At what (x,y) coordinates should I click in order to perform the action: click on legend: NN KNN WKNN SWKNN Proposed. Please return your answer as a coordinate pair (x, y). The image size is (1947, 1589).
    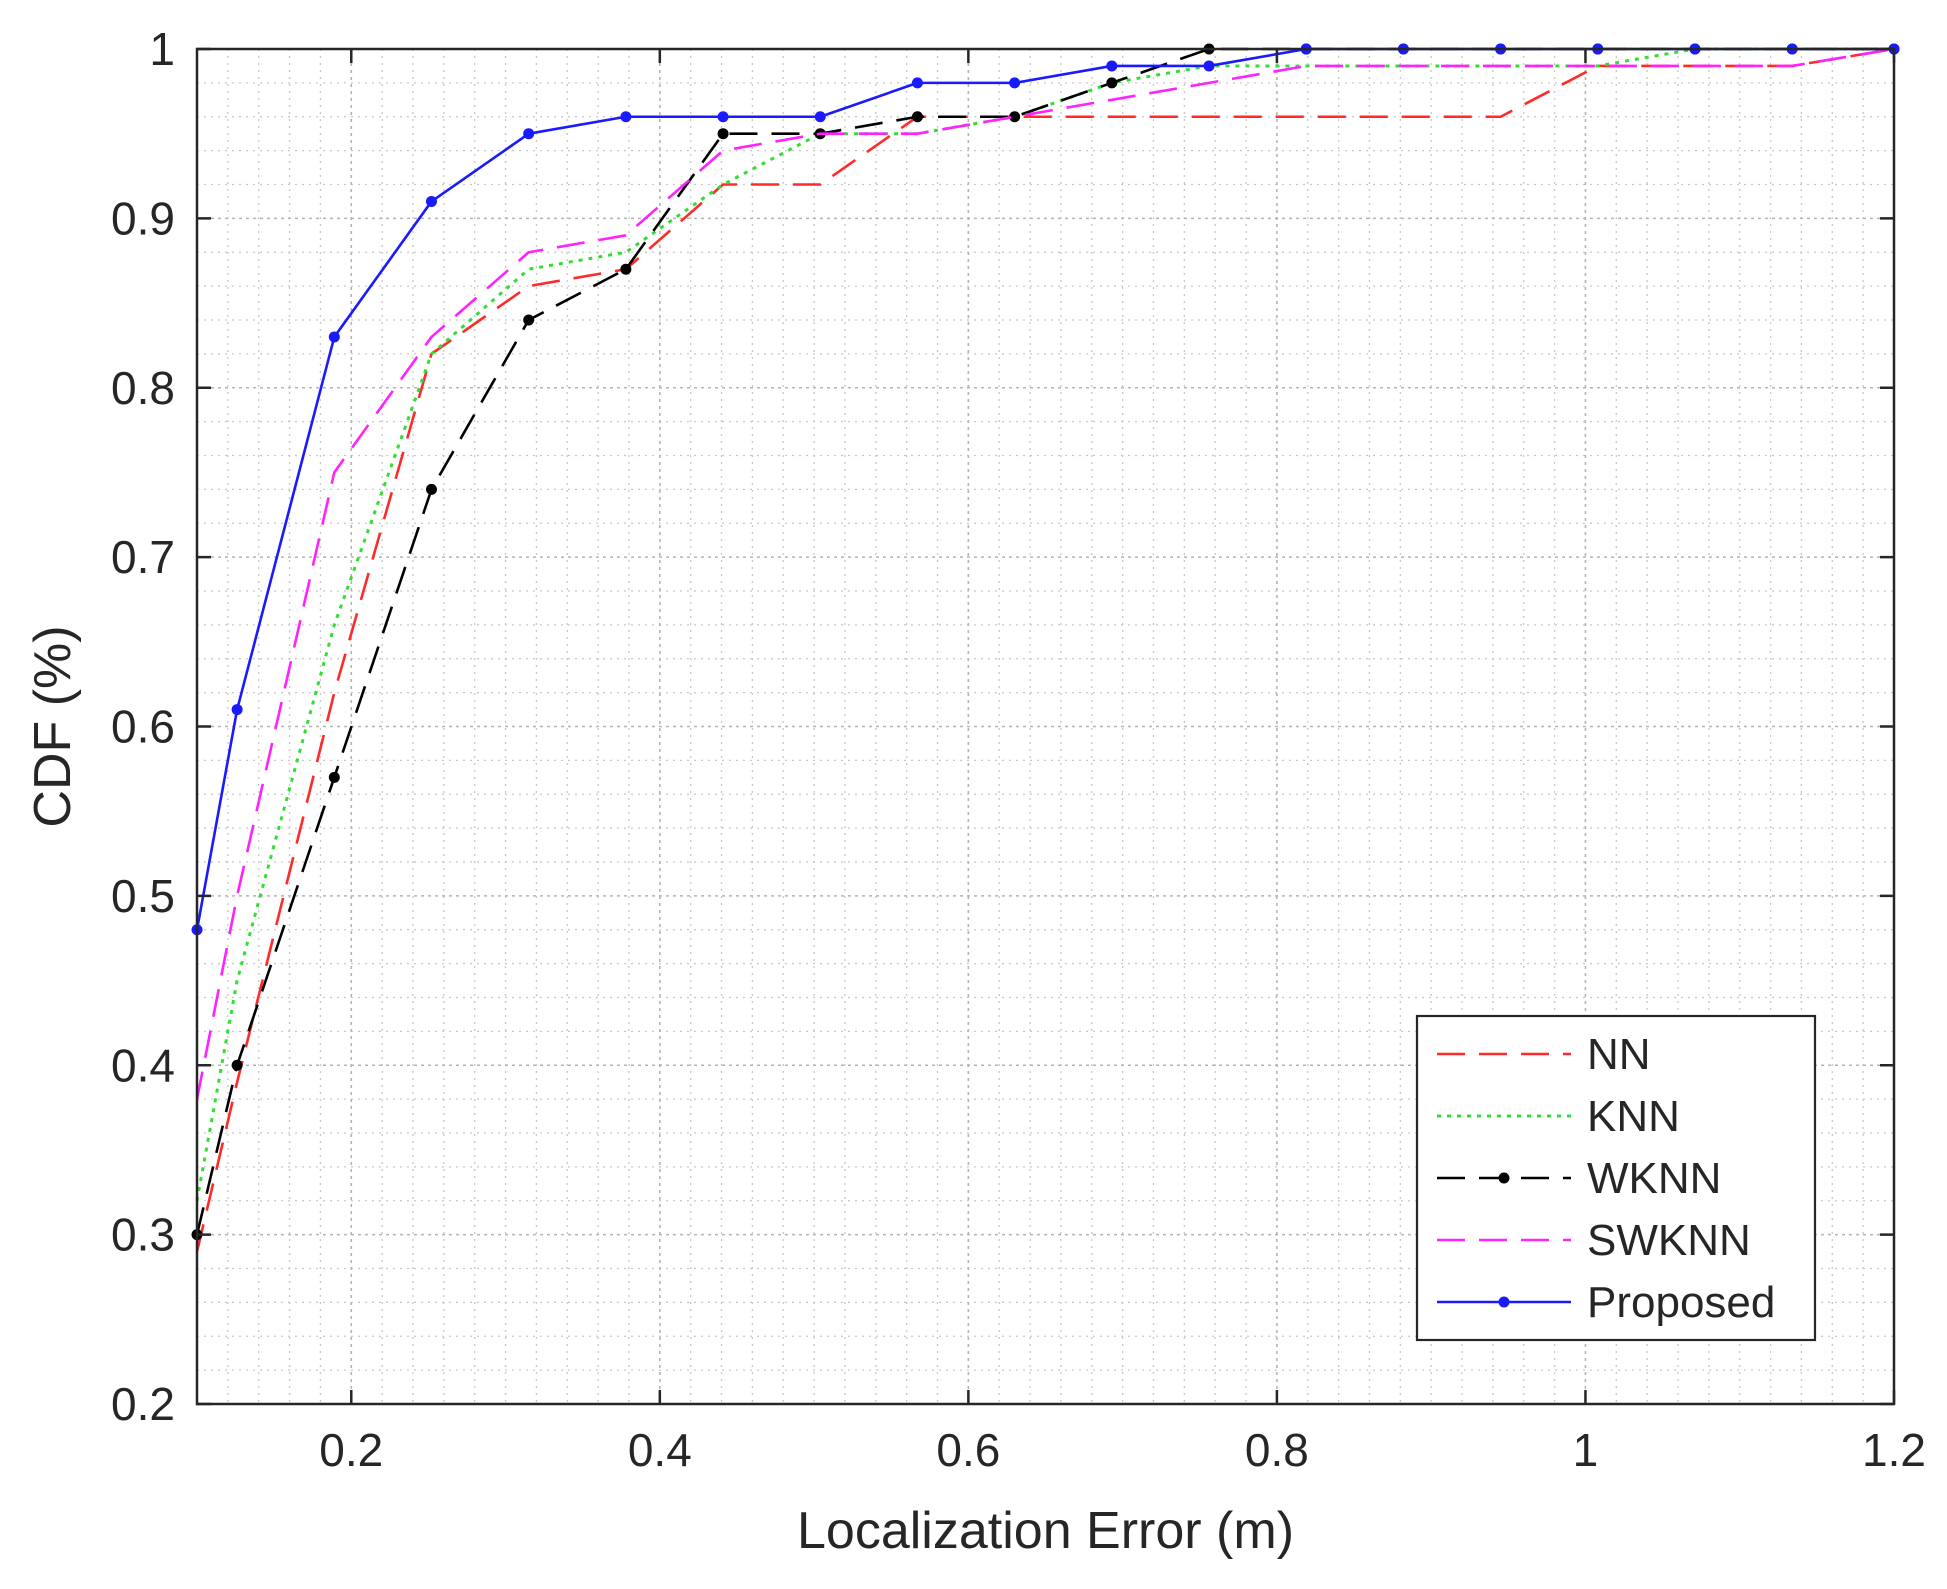
    Looking at the image, I should click on (1616, 1178).